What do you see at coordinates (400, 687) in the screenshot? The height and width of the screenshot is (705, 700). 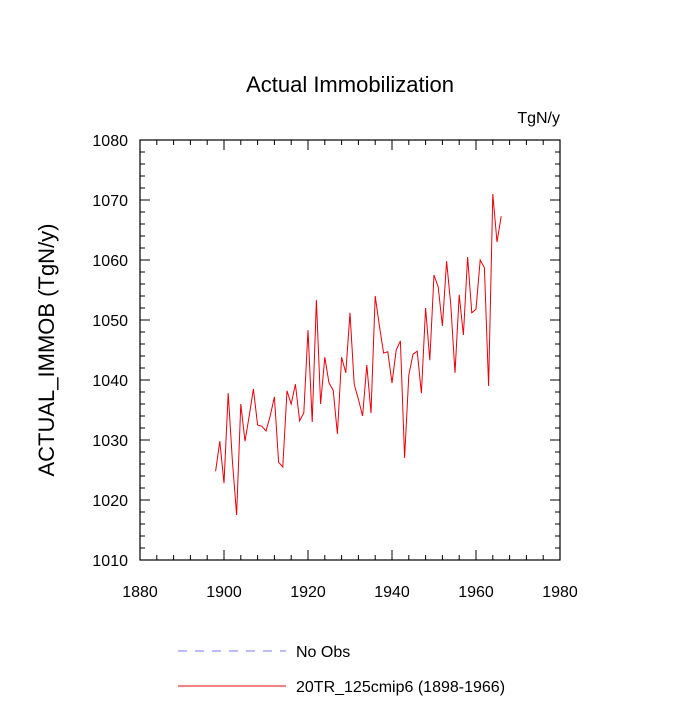 I see `legend-label-1: 20TR_125cmip6 (1898-1966)` at bounding box center [400, 687].